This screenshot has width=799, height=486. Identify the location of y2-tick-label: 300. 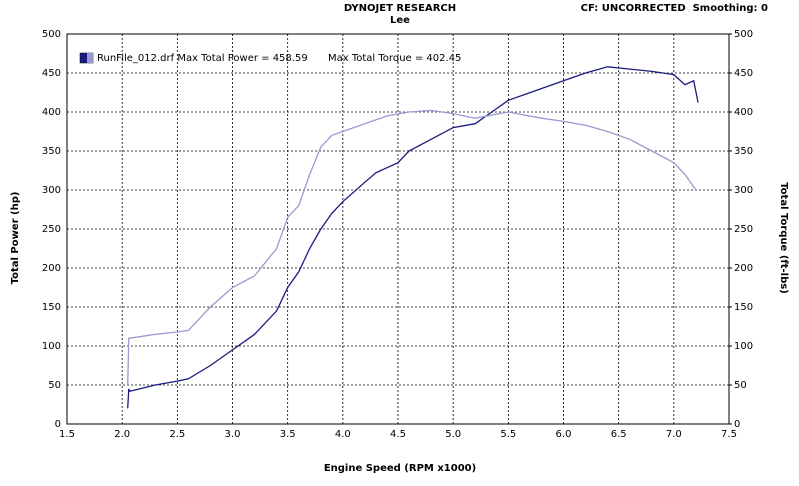
(743, 190).